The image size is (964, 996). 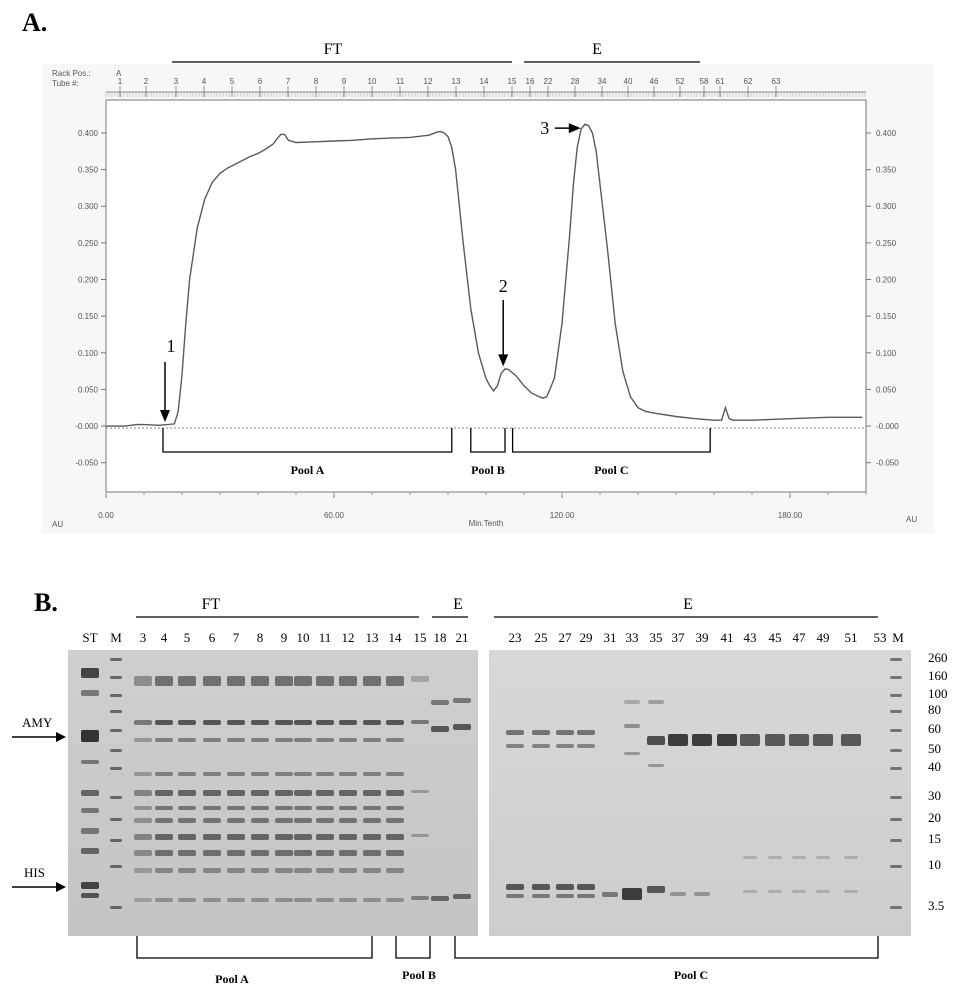 What do you see at coordinates (146, 81) in the screenshot?
I see `tube-number: 2` at bounding box center [146, 81].